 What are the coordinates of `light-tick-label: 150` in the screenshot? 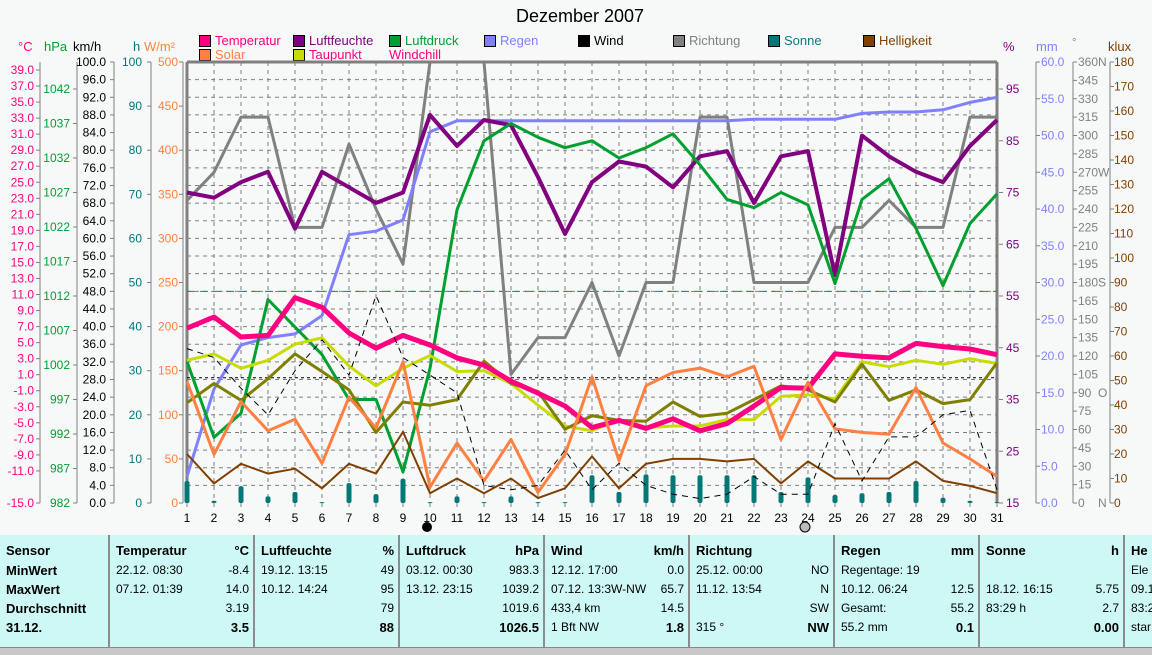 It's located at (1124, 136).